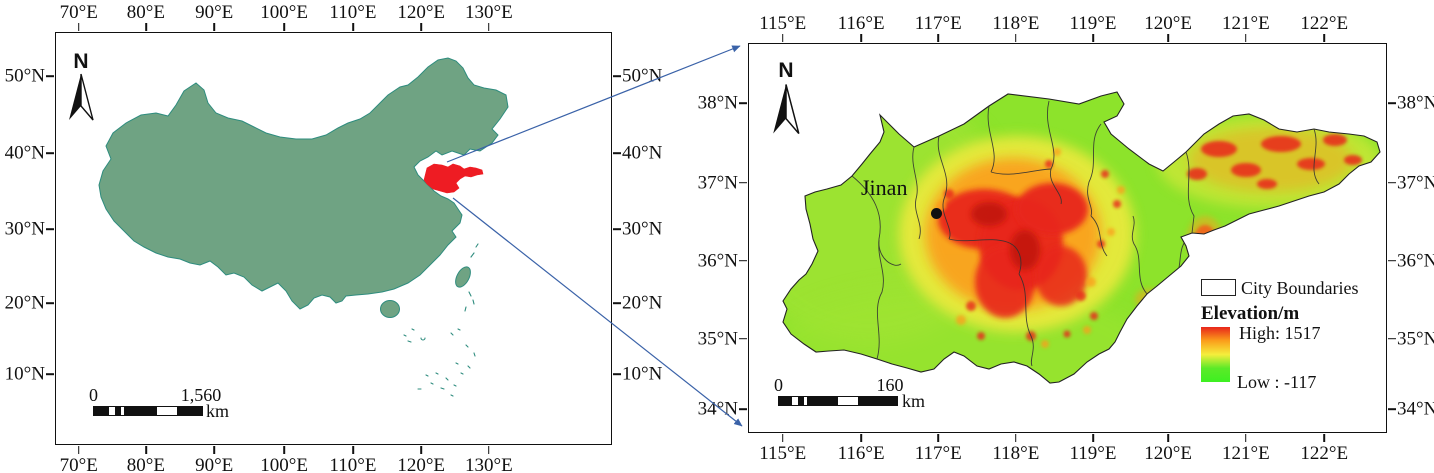 This screenshot has width=1434, height=473. Describe the element at coordinates (1300, 288) in the screenshot. I see `city-boundaries-label: City Boundaries` at that location.